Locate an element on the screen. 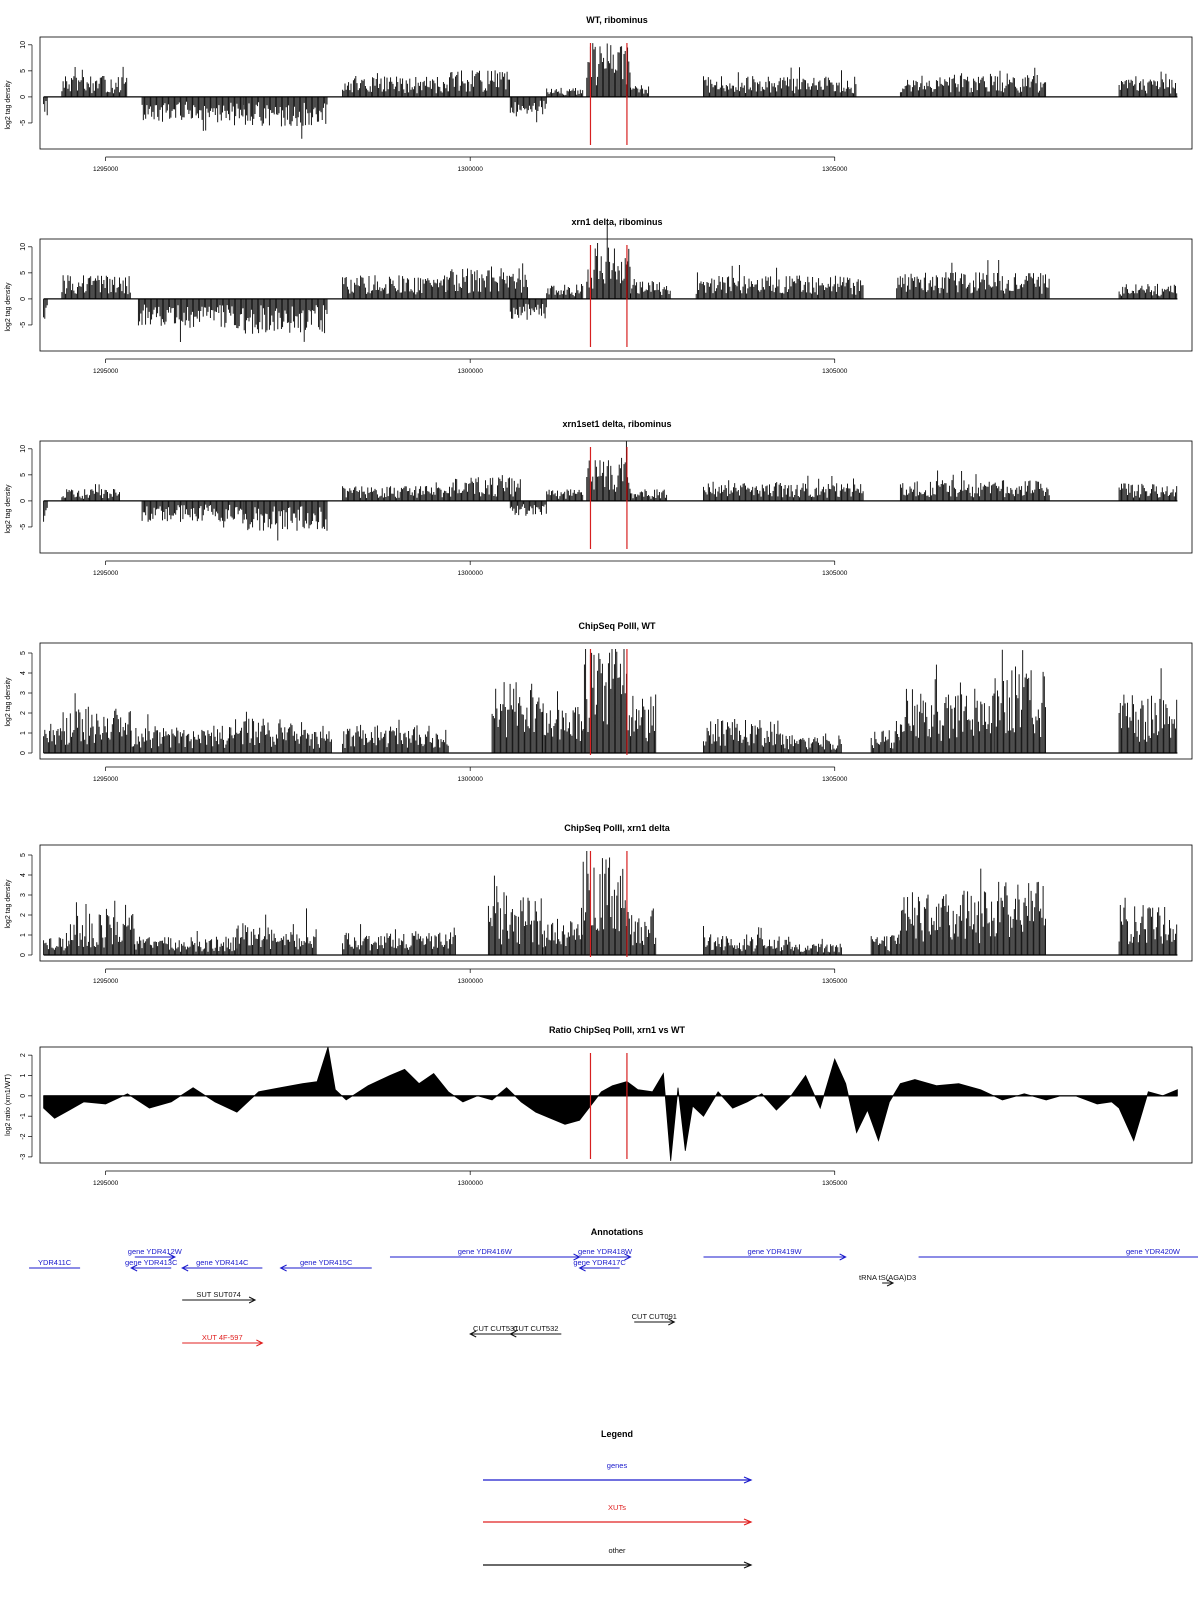  annotation-feature: gene YDR417C is located at coordinates (599, 1265).